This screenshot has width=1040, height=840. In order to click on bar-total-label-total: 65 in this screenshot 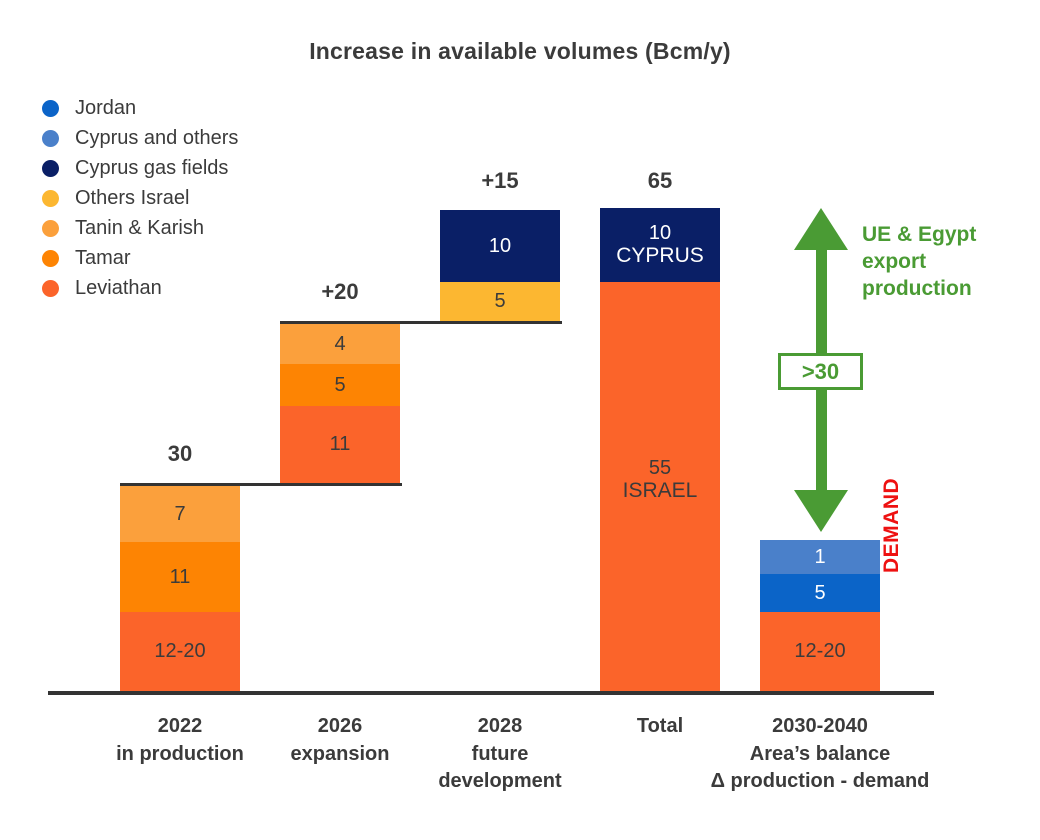, I will do `click(660, 180)`.